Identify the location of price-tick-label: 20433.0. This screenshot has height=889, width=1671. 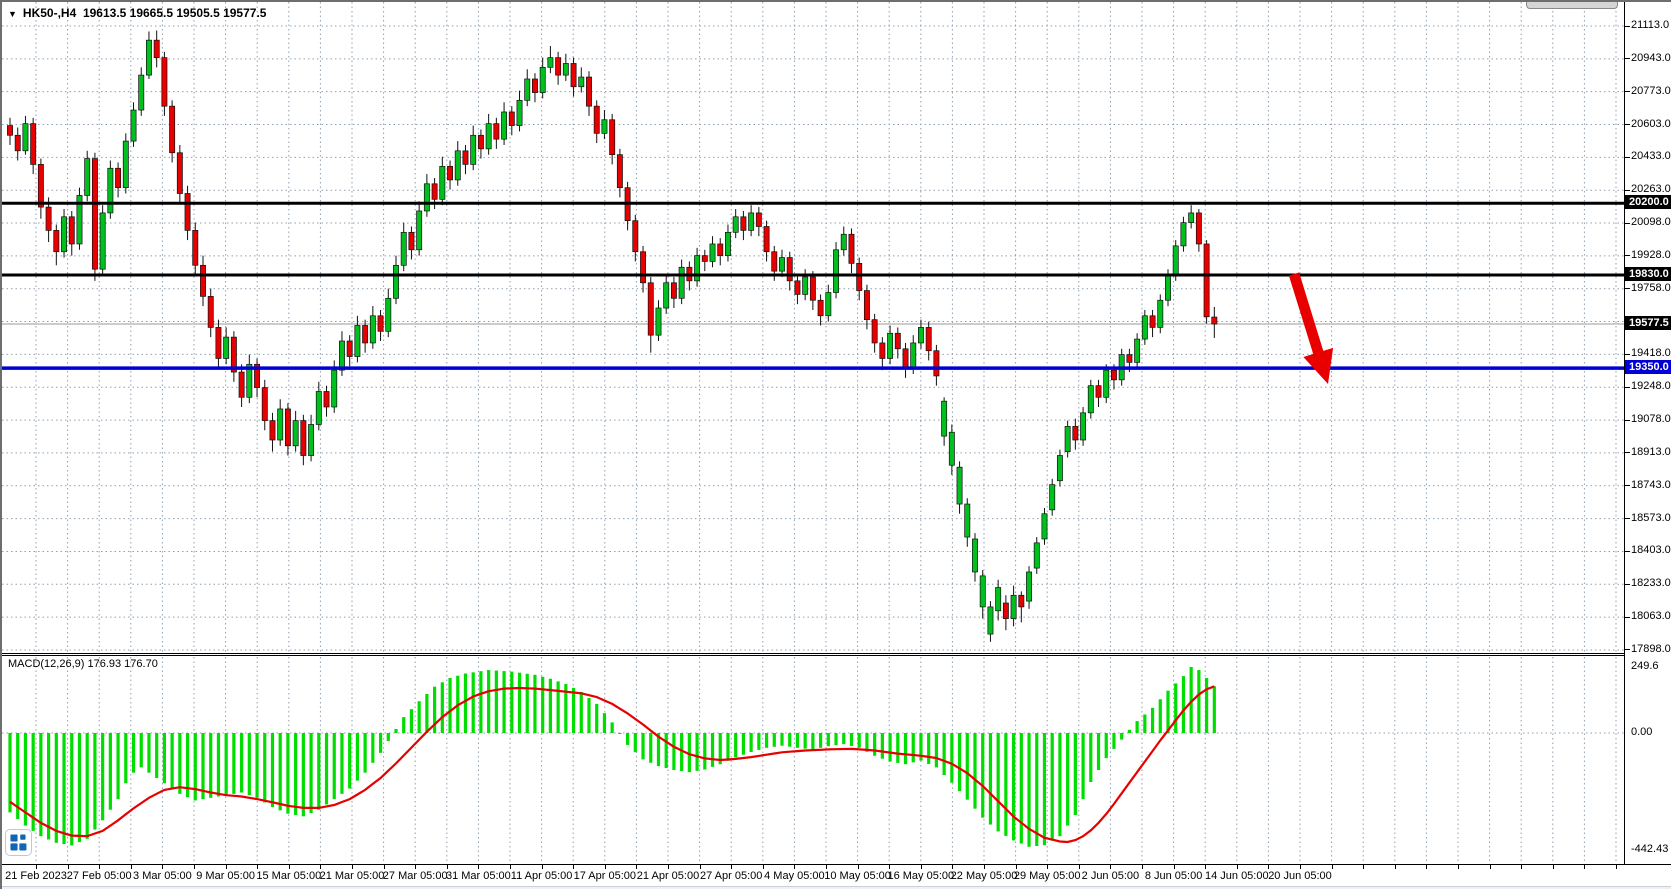
(1651, 156).